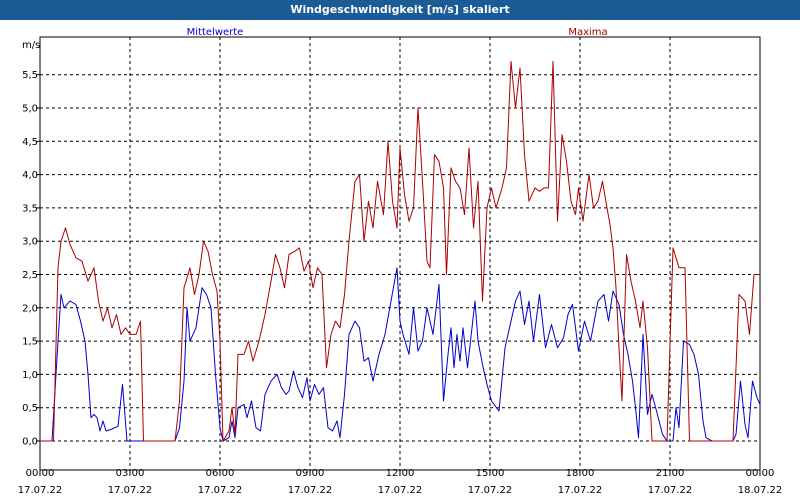 This screenshot has width=800, height=500. What do you see at coordinates (30, 208) in the screenshot?
I see `y-tick-label: 3,5` at bounding box center [30, 208].